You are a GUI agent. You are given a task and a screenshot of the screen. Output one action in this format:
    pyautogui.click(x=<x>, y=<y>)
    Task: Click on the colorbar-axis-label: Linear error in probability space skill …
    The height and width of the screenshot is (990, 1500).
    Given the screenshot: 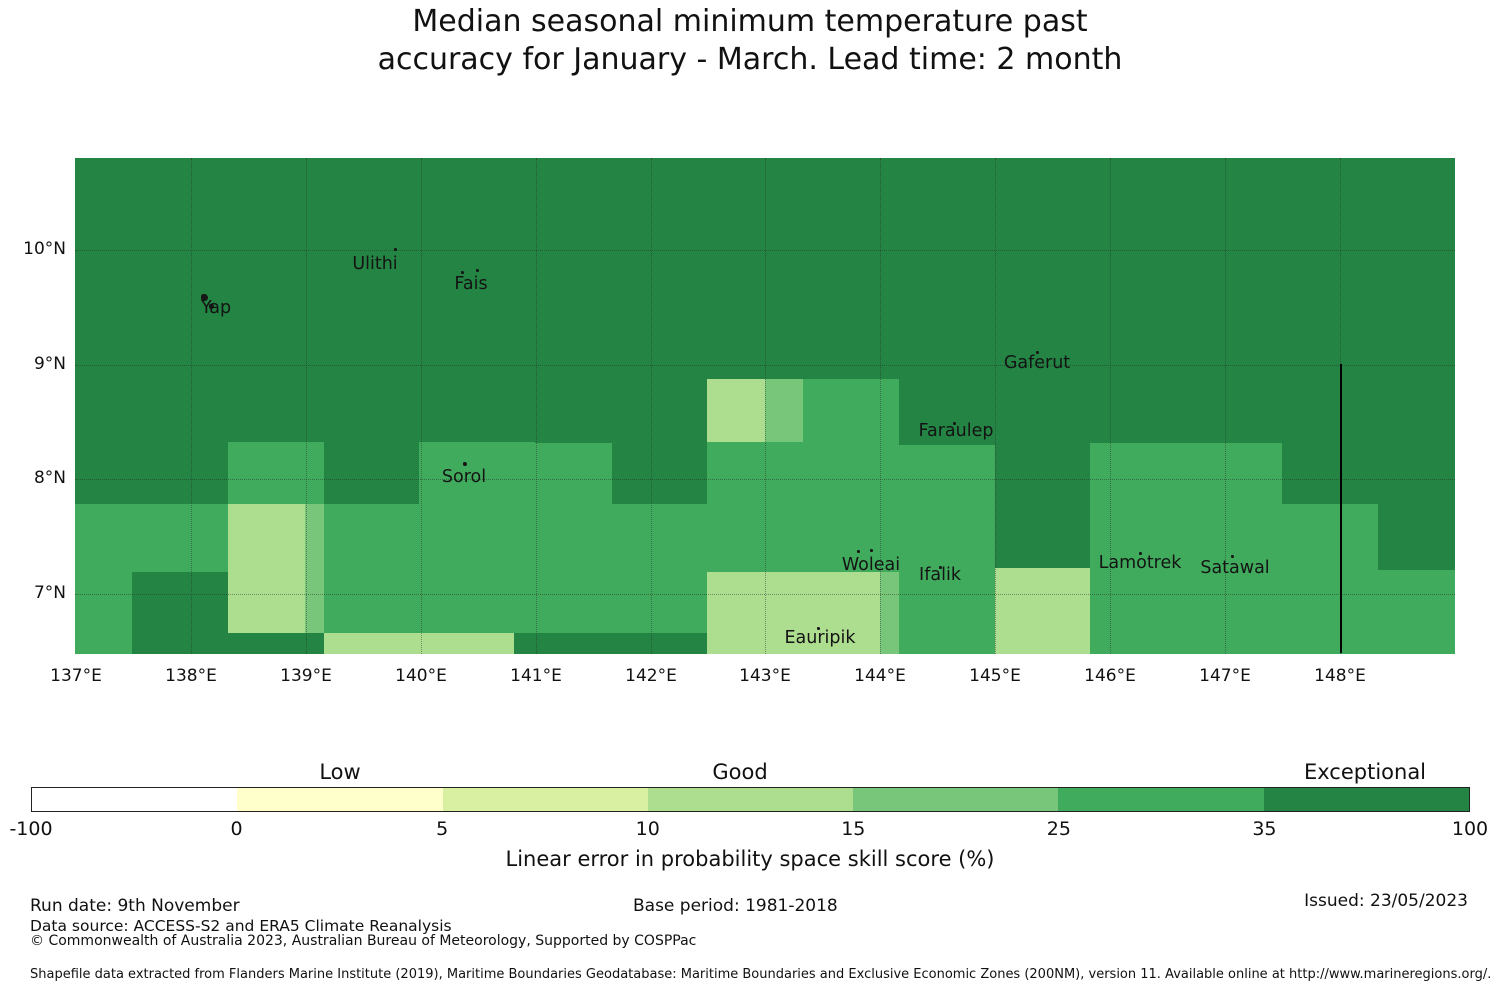 What is the action you would take?
    pyautogui.click(x=750, y=859)
    